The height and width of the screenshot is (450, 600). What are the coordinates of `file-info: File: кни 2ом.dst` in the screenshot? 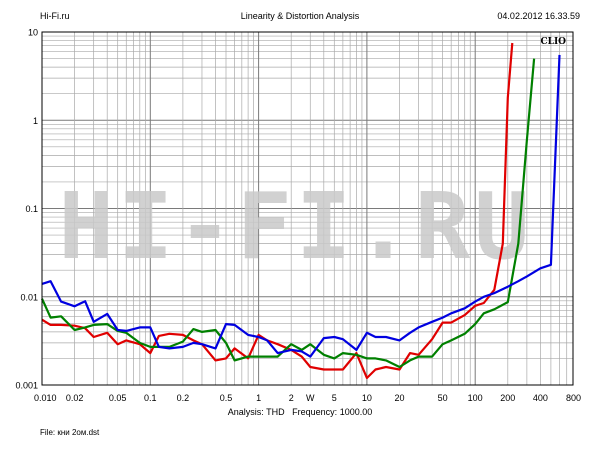 It's located at (69, 432).